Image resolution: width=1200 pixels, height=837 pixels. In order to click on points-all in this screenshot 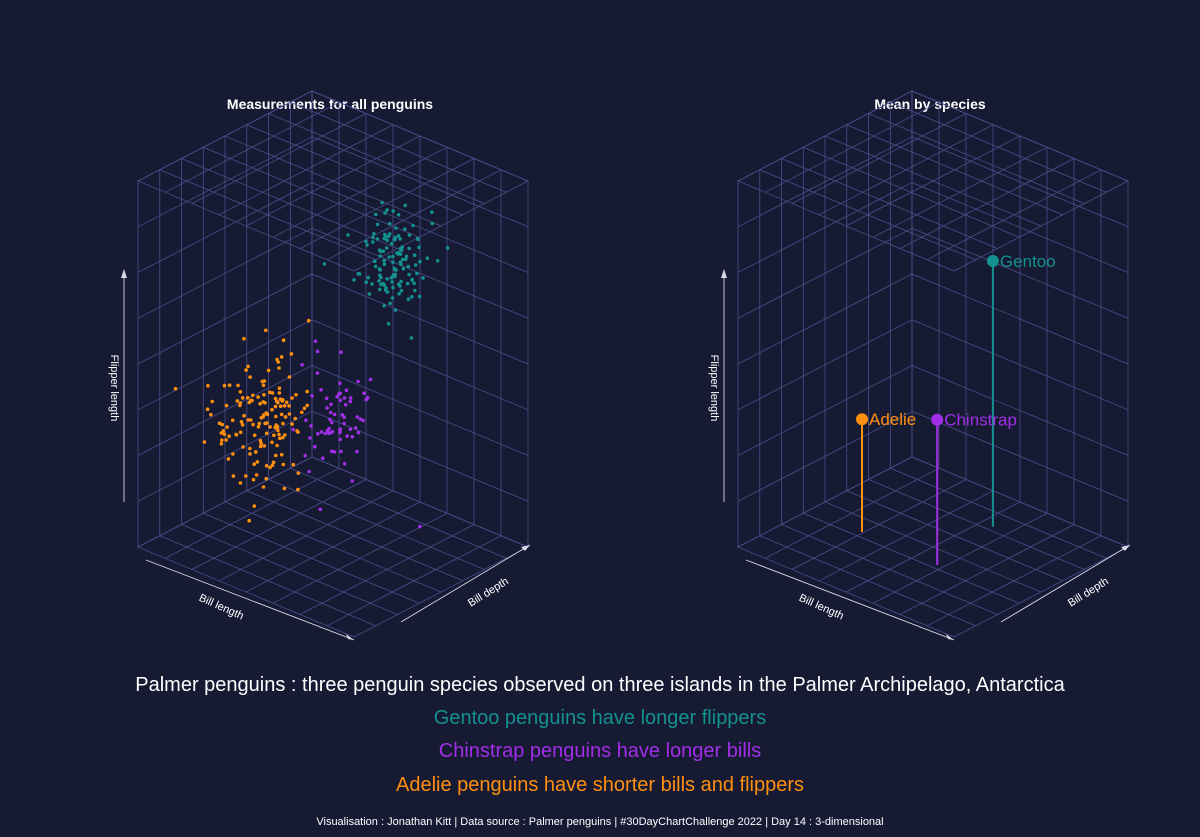, I will do `click(311, 364)`.